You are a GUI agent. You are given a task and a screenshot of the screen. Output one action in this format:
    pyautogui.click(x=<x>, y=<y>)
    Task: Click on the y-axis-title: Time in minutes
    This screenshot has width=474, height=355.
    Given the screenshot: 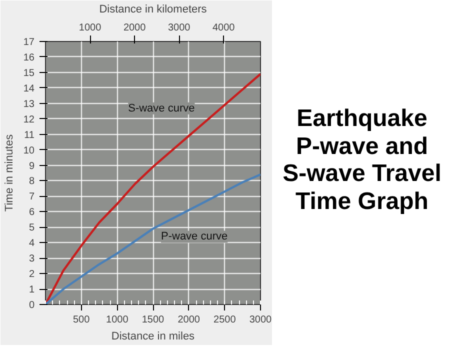 What is the action you would take?
    pyautogui.click(x=9, y=173)
    